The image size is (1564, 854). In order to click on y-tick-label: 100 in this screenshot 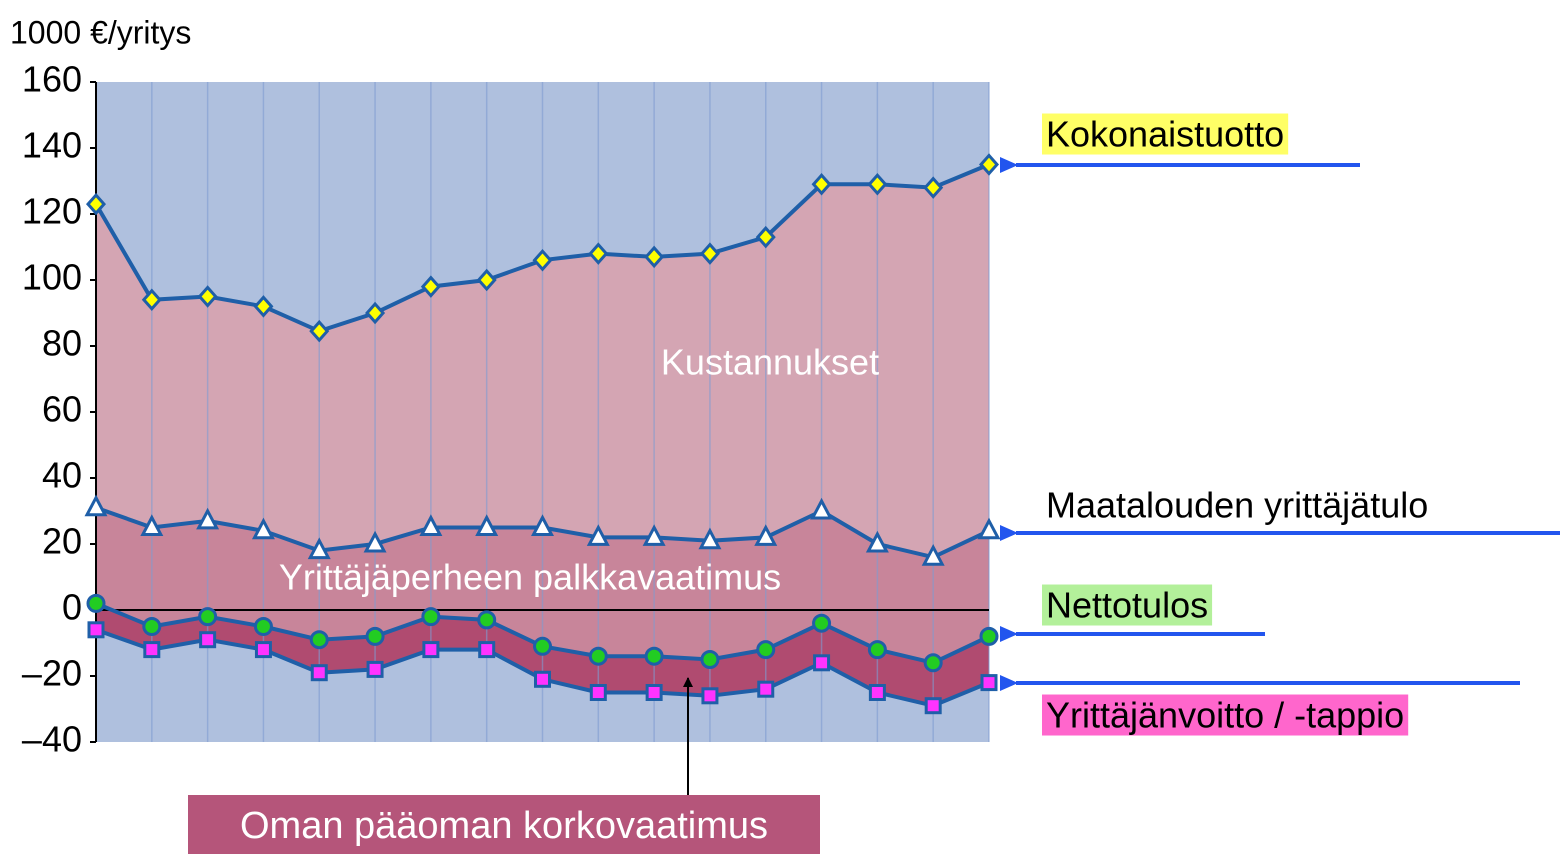, I will do `click(52, 277)`.